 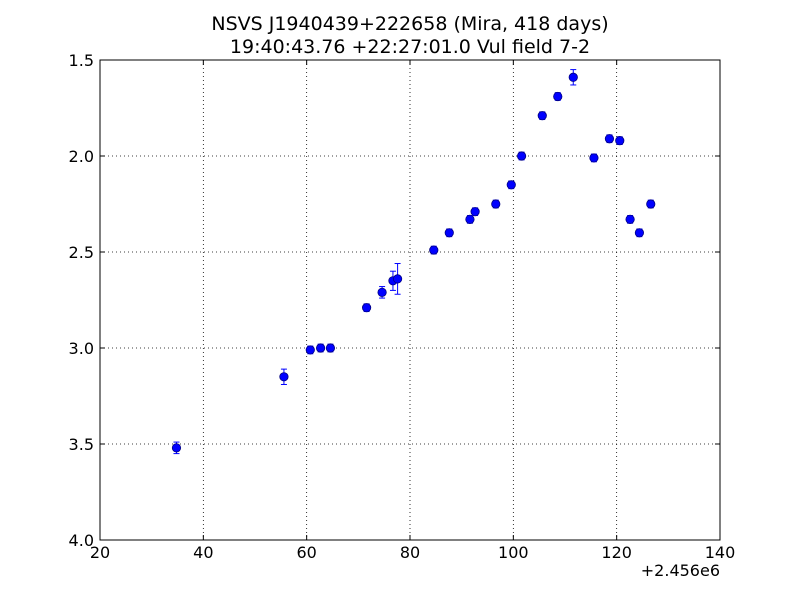 I want to click on x-tick-label: 80, so click(x=410, y=552).